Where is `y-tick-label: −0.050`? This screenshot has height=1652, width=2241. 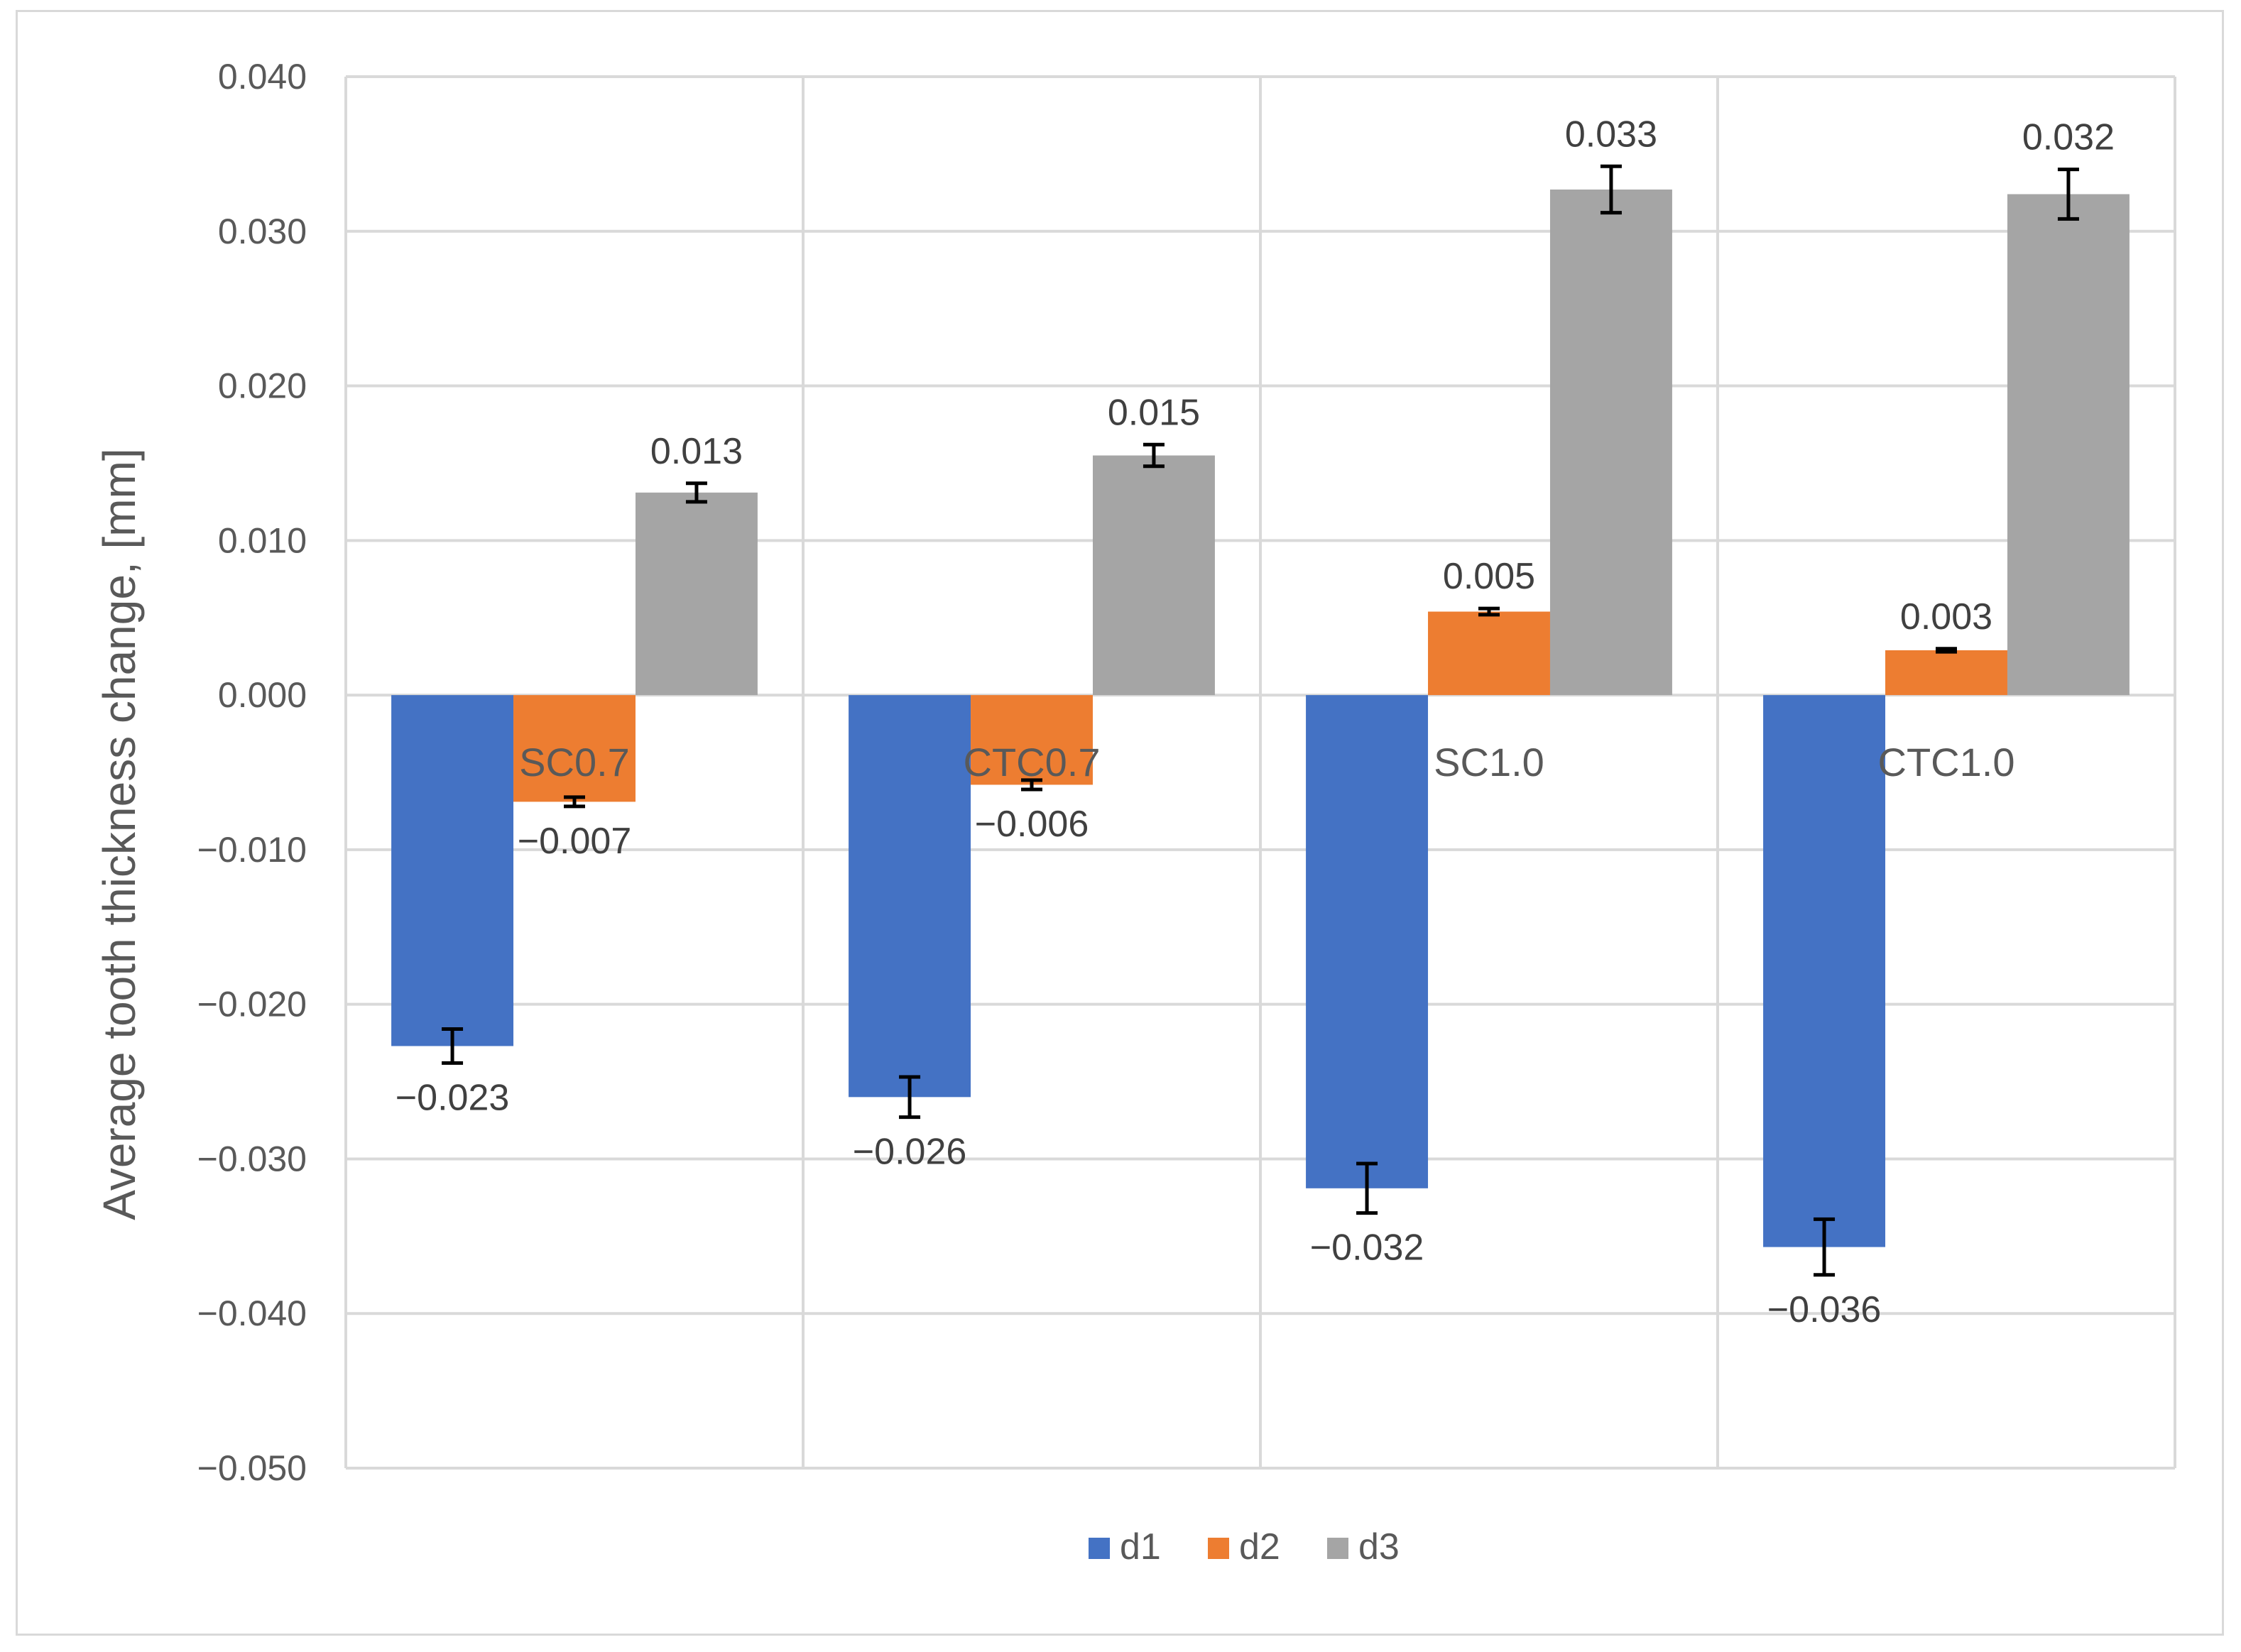 y-tick-label: −0.050 is located at coordinates (252, 1468).